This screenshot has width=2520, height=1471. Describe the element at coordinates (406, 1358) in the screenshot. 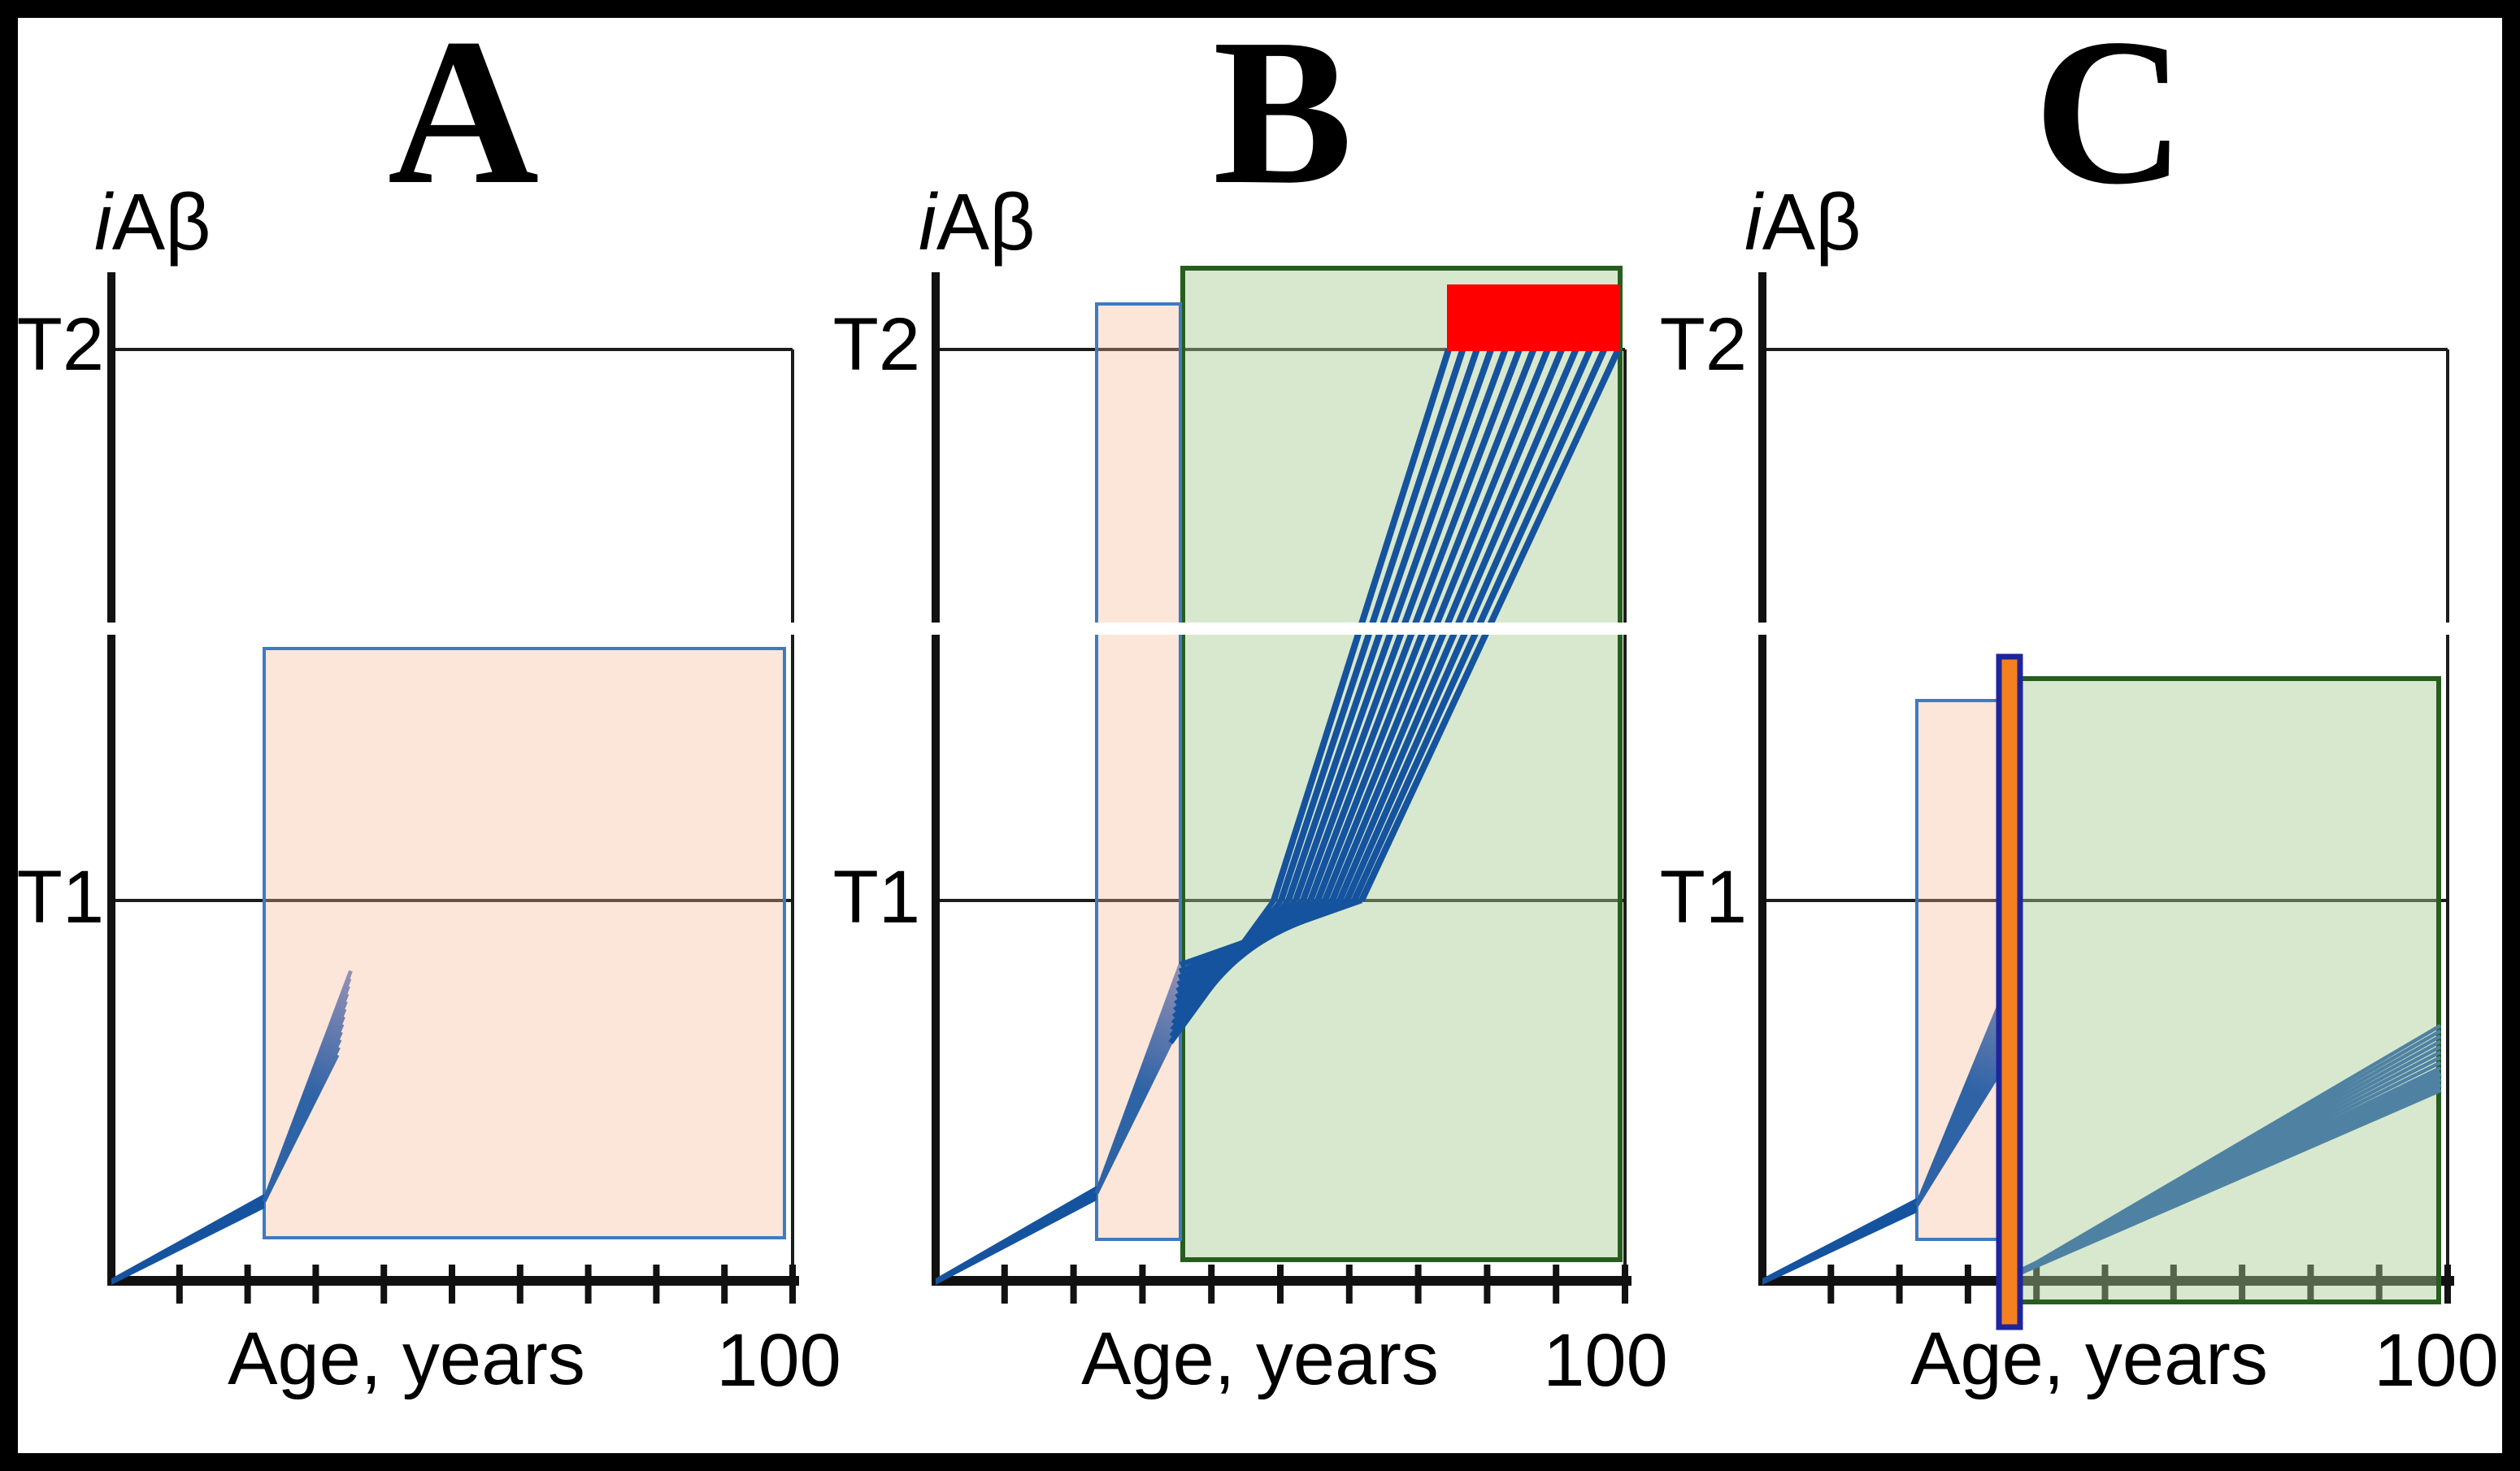

I see `x-axis-label-a: Age, years` at that location.